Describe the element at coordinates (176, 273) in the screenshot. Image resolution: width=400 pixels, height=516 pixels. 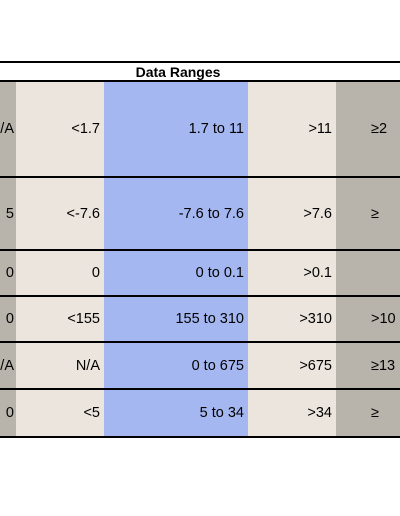
I see `table-cell: 0 to 0.1` at that location.